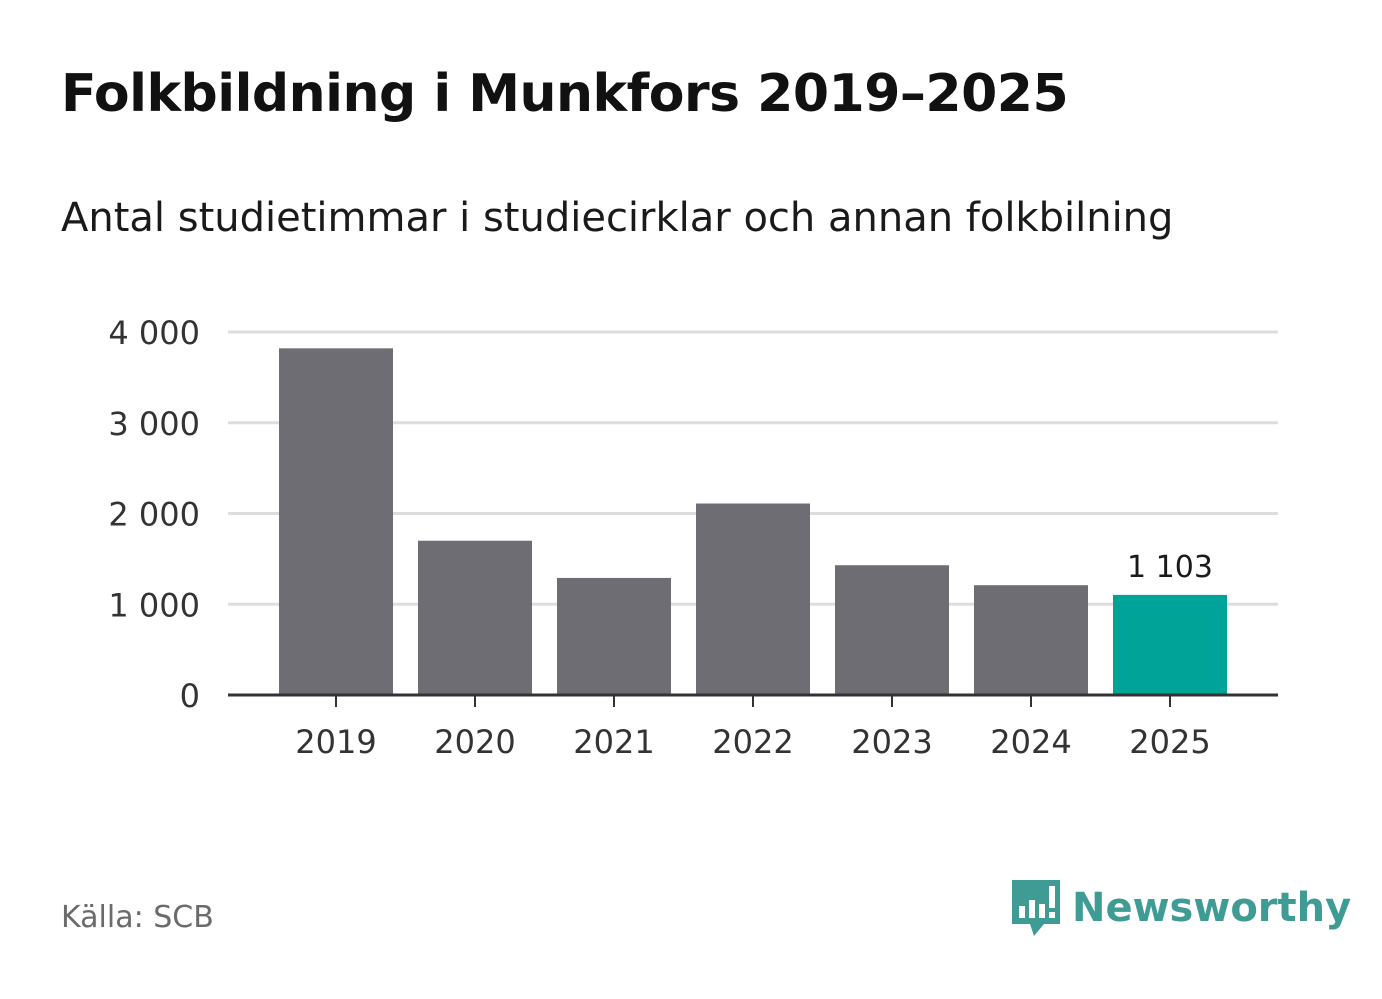 The image size is (1382, 999). I want to click on brand-logo: Newsworthy, so click(1180, 908).